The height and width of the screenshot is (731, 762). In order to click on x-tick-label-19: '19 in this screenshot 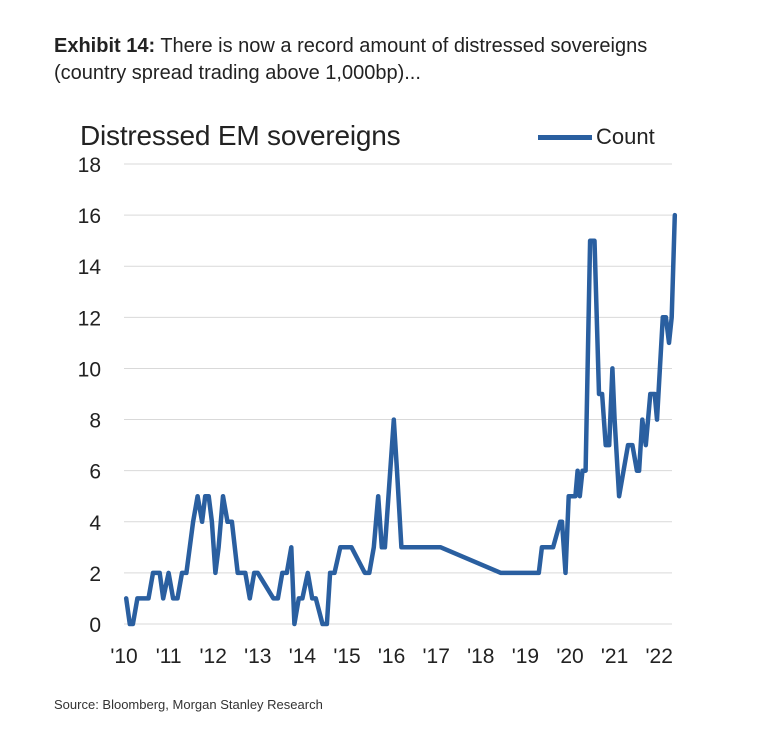, I will do `click(525, 656)`.